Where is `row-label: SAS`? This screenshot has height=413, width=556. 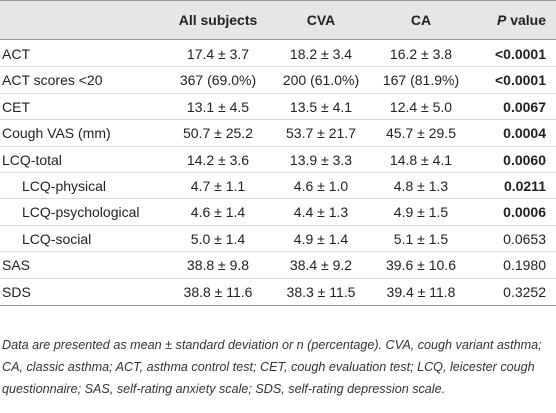
row-label: SAS is located at coordinates (16, 265).